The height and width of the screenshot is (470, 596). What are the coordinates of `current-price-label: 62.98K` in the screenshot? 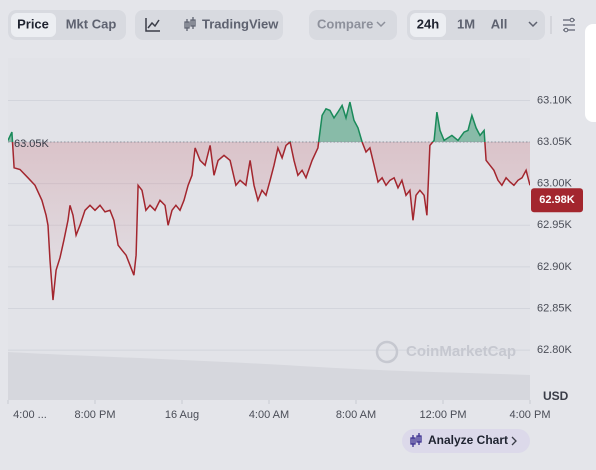 It's located at (557, 200).